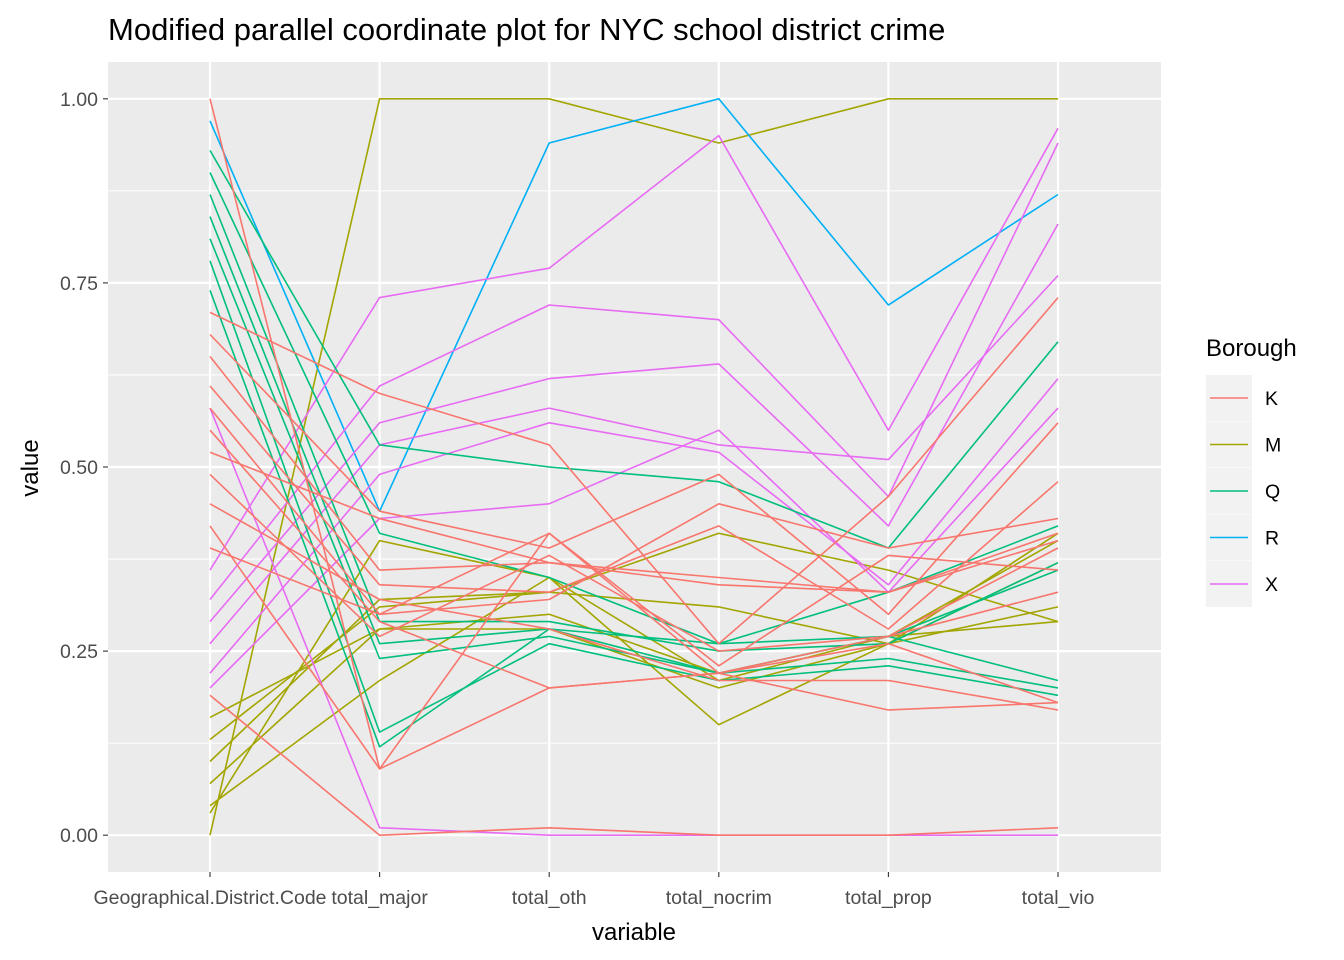  Describe the element at coordinates (888, 898) in the screenshot. I see `x-tick-label: total_prop` at that location.